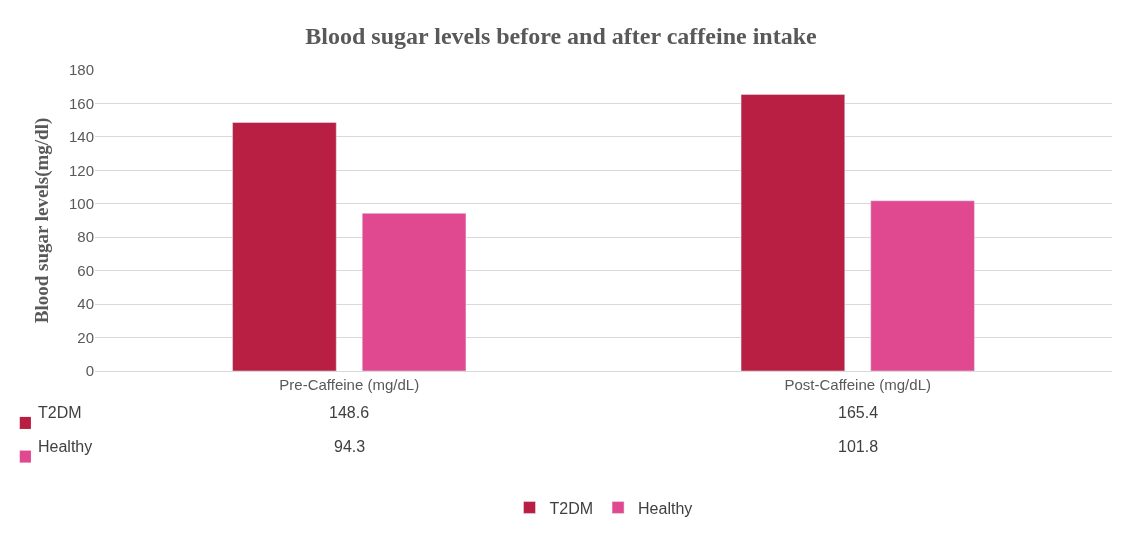  I want to click on y-tick-label: 60, so click(85, 270).